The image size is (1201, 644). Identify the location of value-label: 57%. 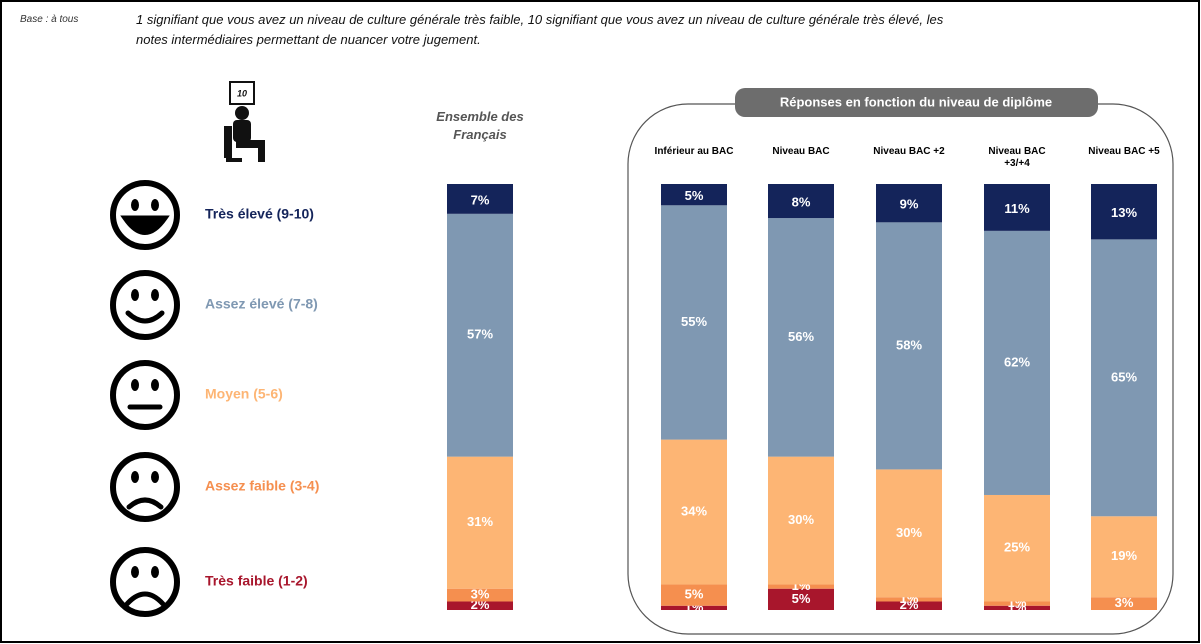
(480, 334).